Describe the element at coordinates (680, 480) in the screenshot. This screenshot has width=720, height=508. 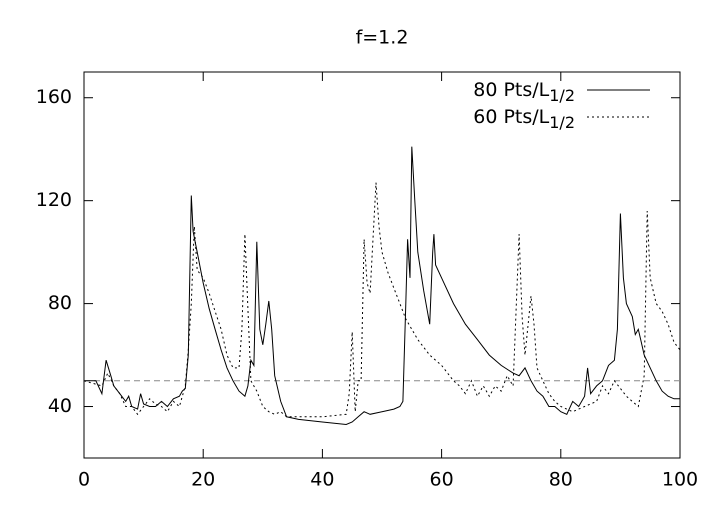
I see `x-tick-label: 100` at that location.